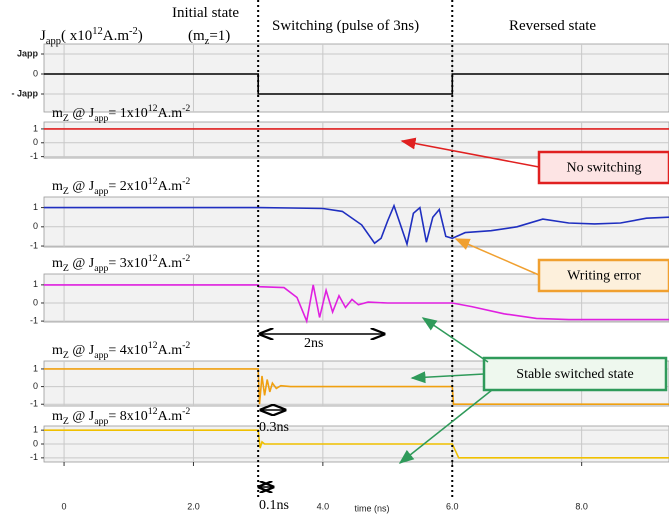 The width and height of the screenshot is (669, 517). Describe the element at coordinates (313, 343) in the screenshot. I see `duration-label: 2ns` at that location.